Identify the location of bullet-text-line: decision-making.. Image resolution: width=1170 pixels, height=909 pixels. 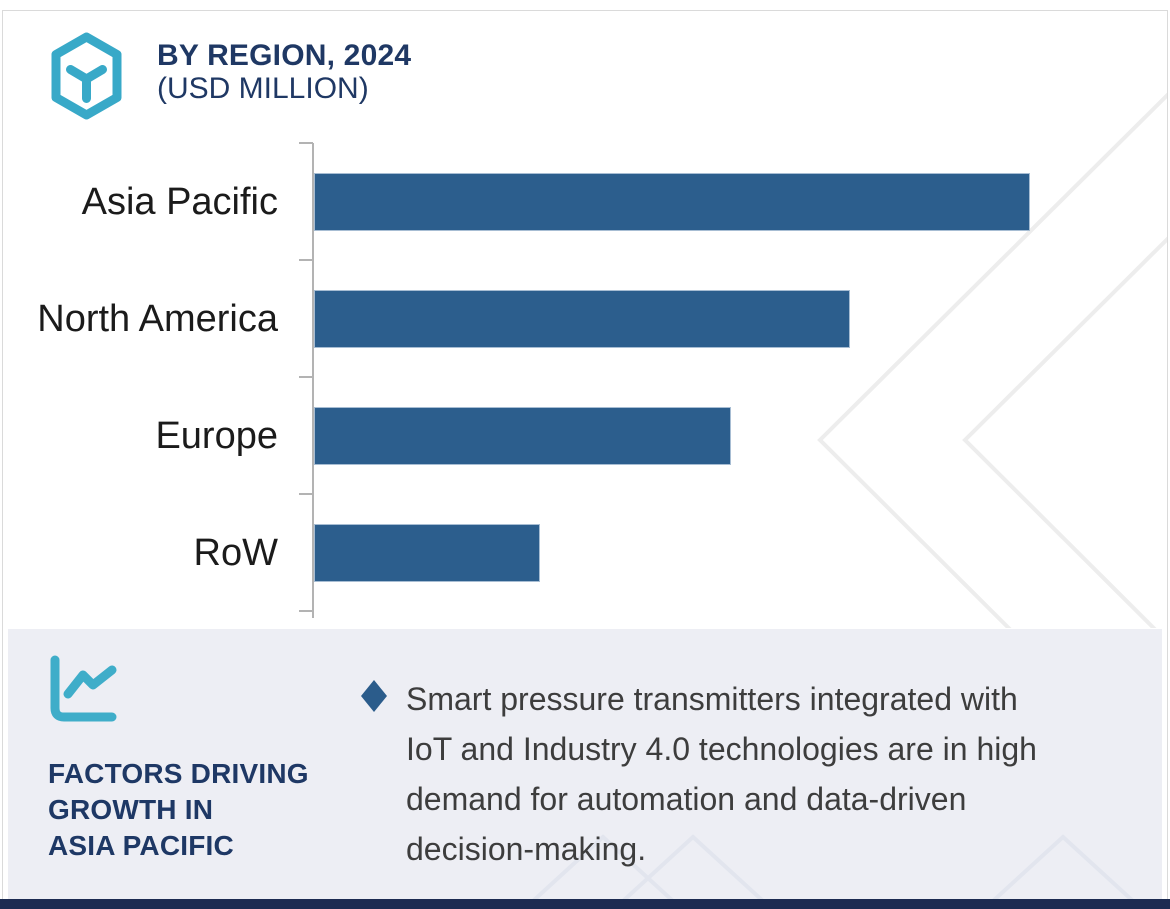
(526, 849).